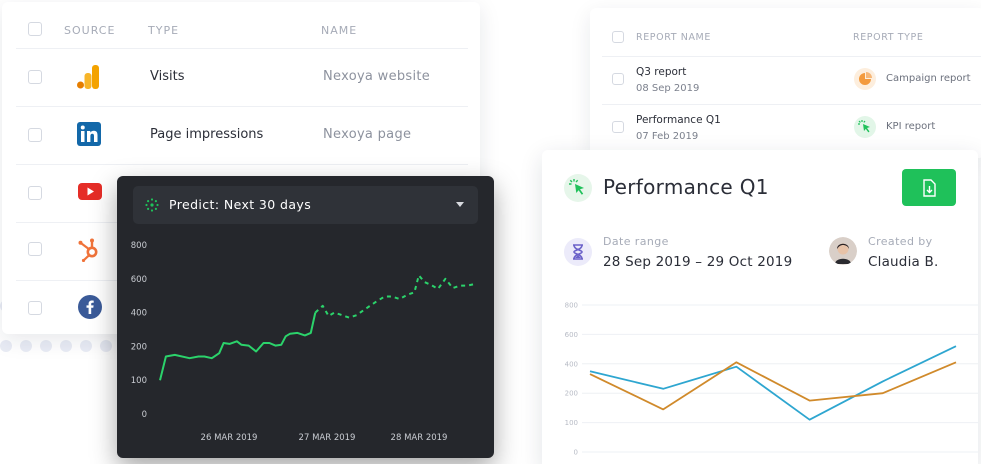 This screenshot has width=981, height=464. Describe the element at coordinates (339, 30) in the screenshot. I see `column-header-name: NAME` at that location.